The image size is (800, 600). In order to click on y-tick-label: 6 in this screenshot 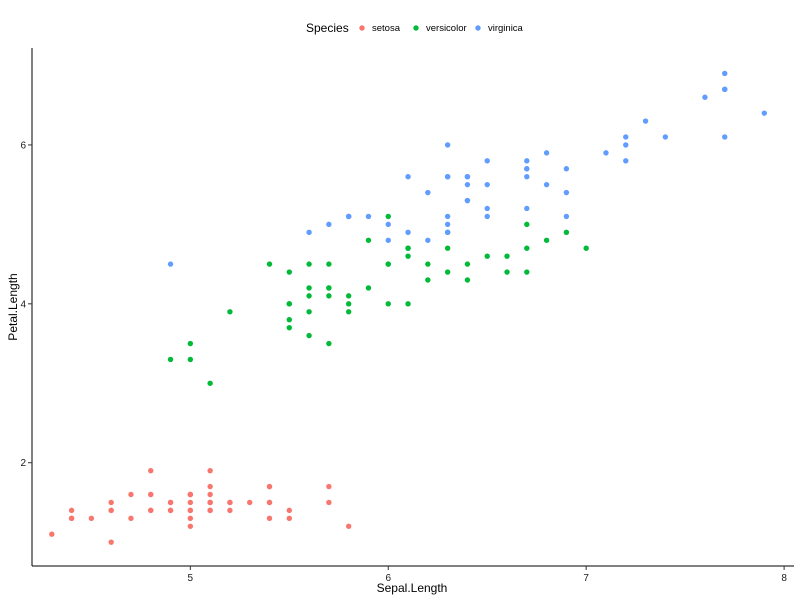, I will do `click(23, 145)`.